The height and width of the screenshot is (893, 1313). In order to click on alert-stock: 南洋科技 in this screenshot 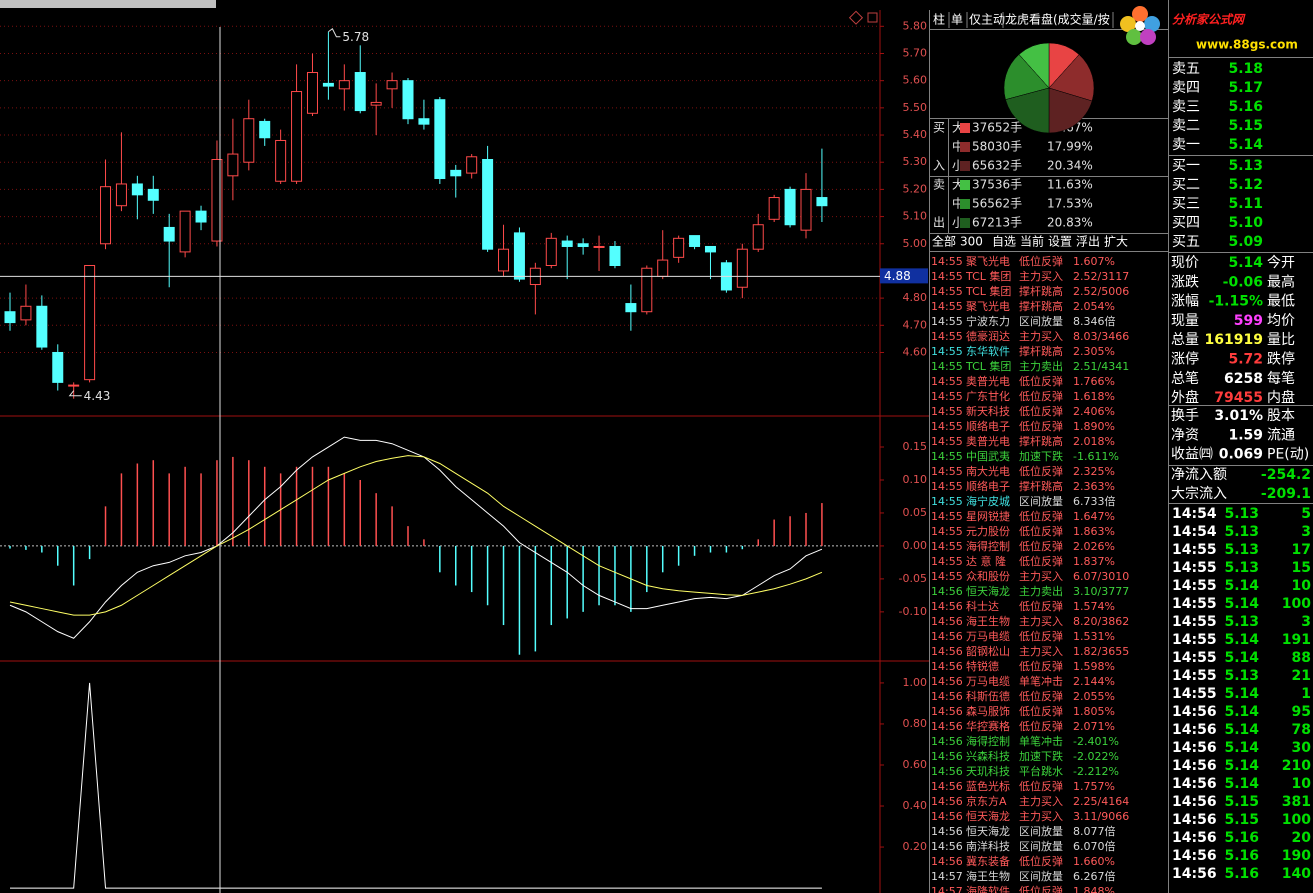, I will do `click(988, 846)`.